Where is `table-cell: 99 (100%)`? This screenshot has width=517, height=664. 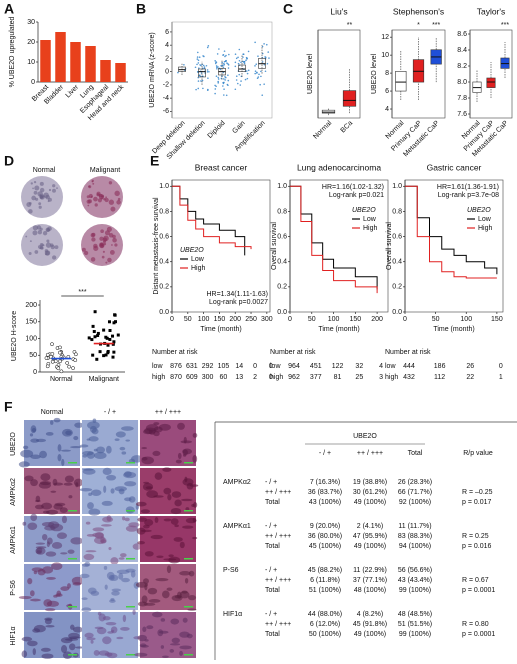
table-cell: 99 (100%) is located at coordinates (415, 590).